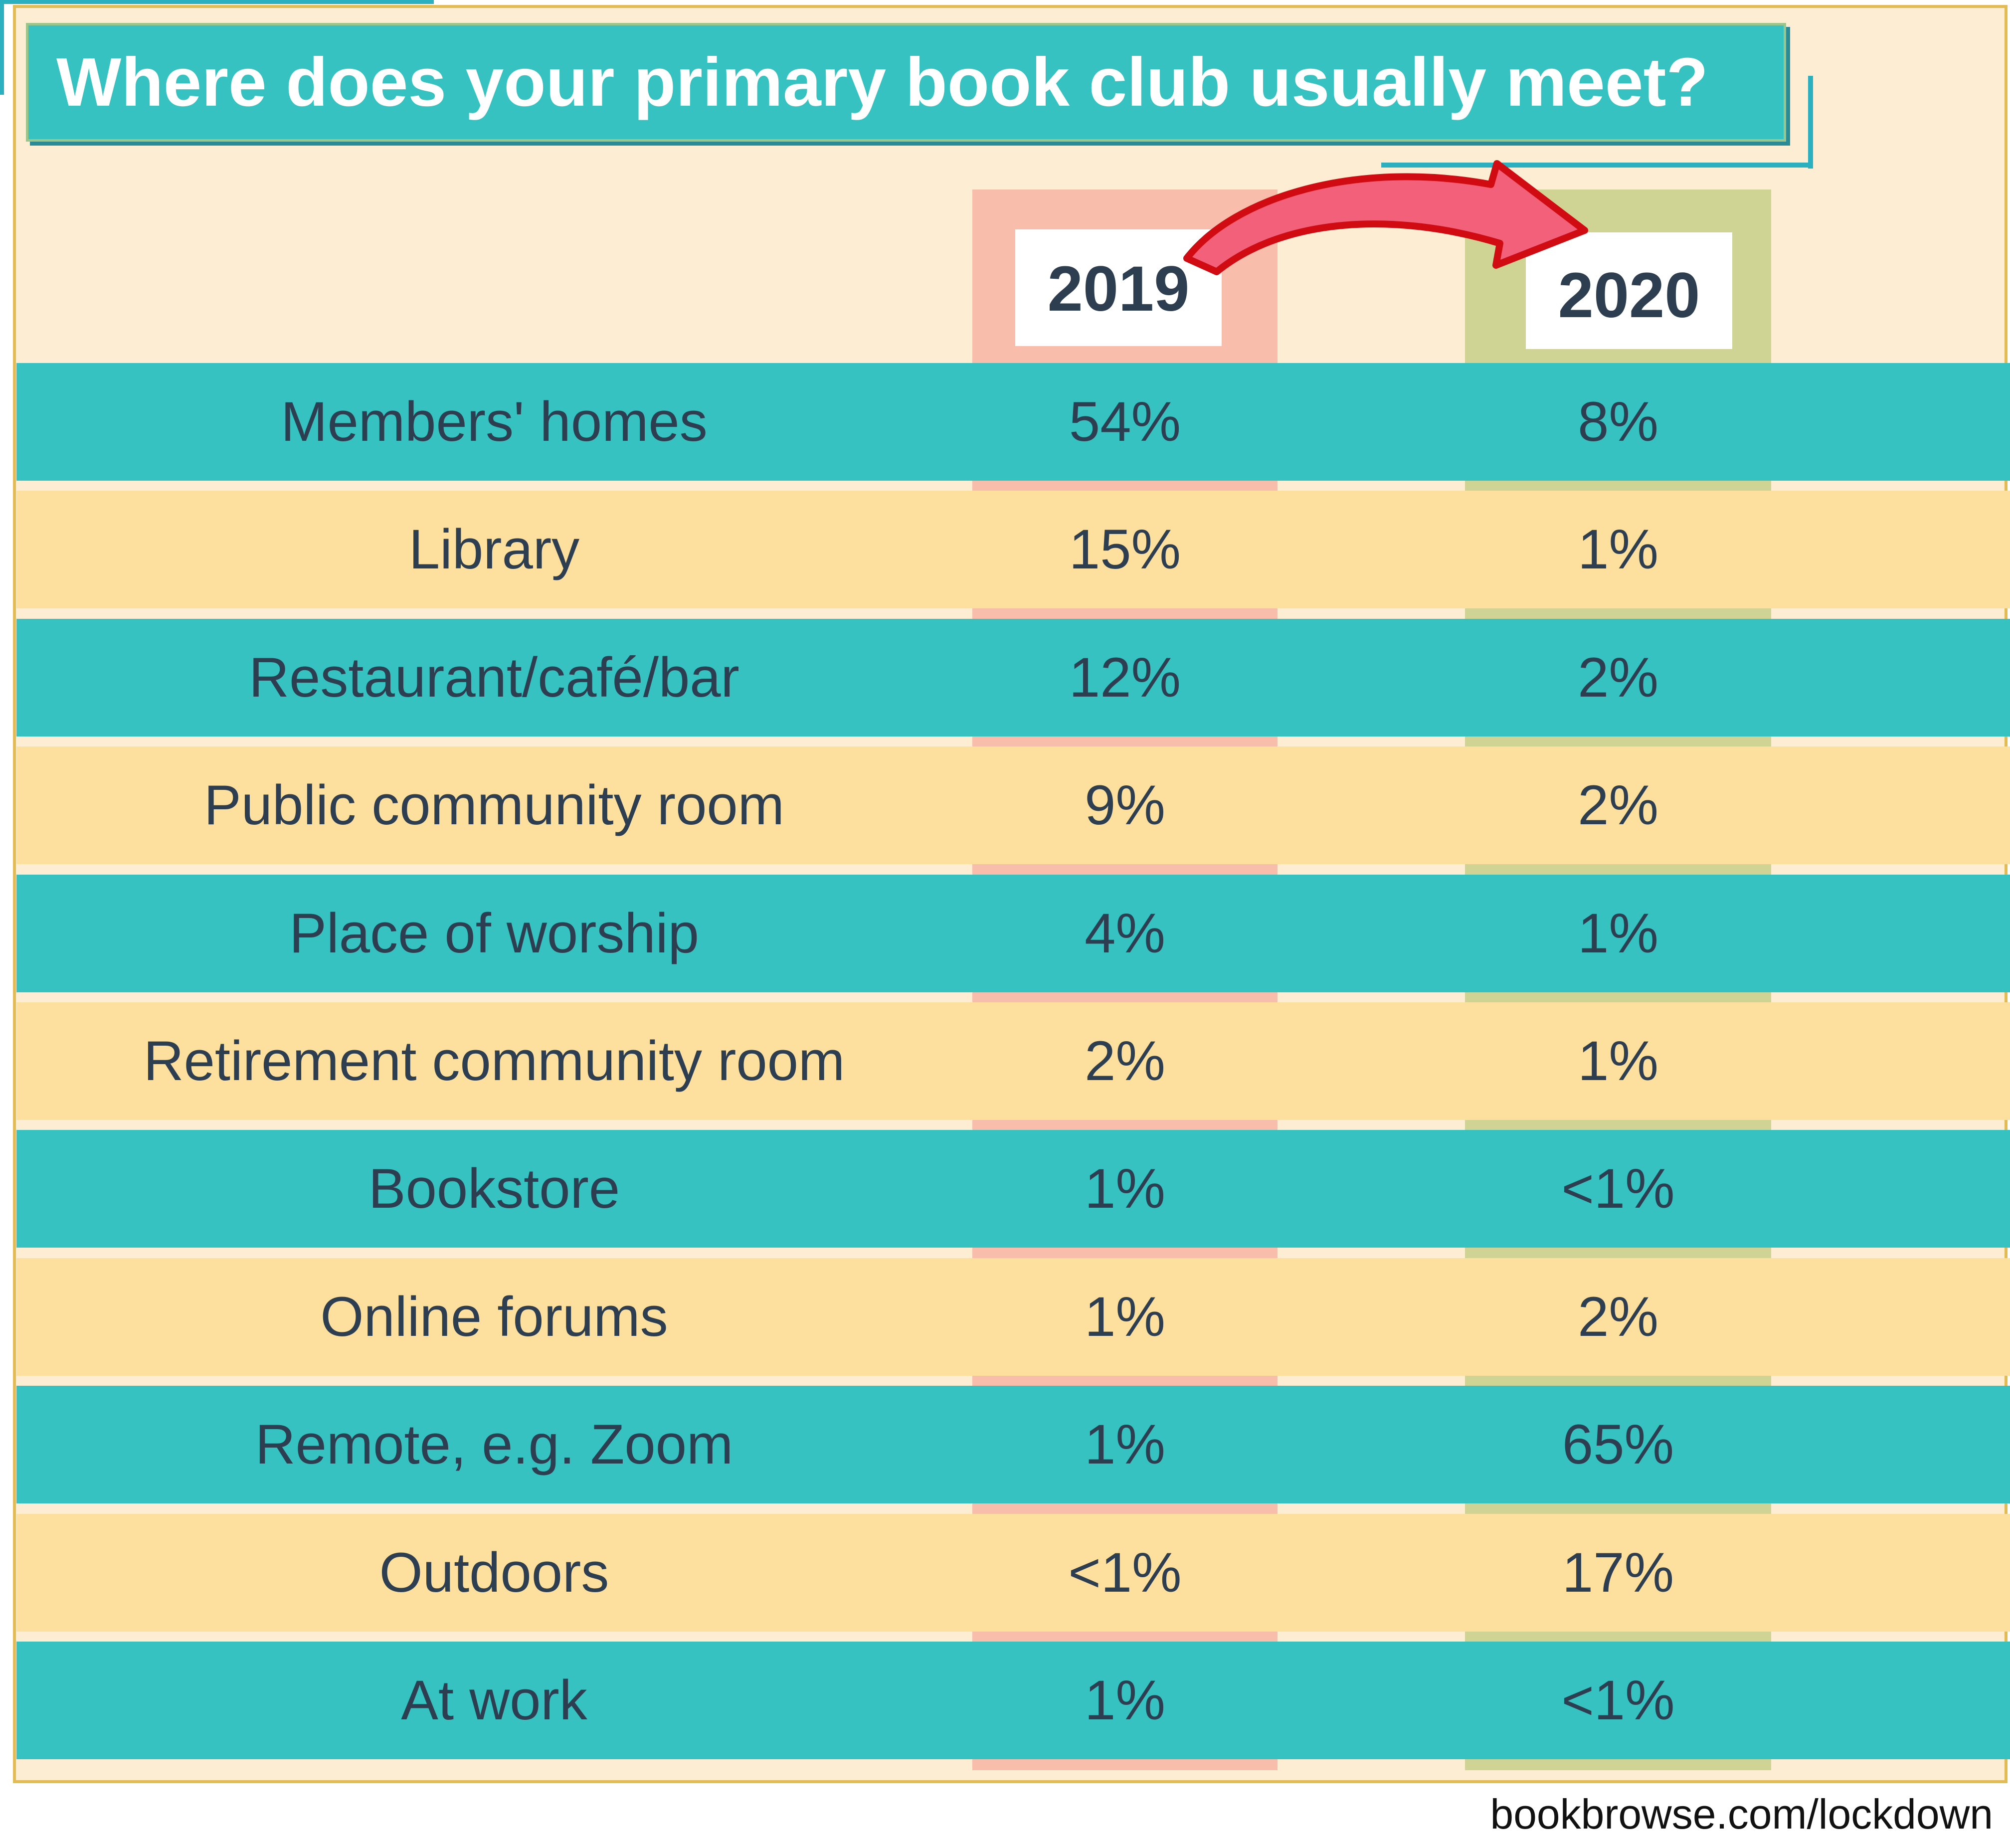 This screenshot has width=2010, height=1848. What do you see at coordinates (1618, 1444) in the screenshot?
I see `value-2020: 65%` at bounding box center [1618, 1444].